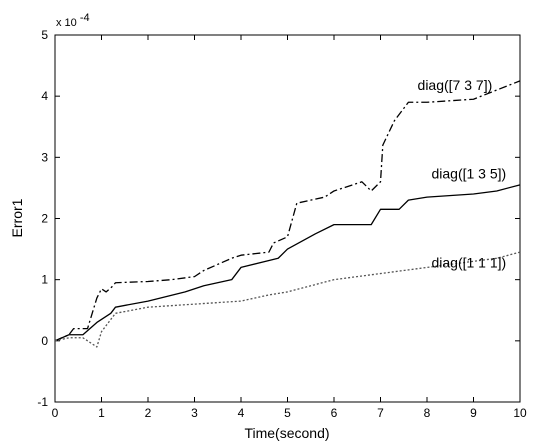 This screenshot has height=443, width=534. Describe the element at coordinates (455, 85) in the screenshot. I see `series-annotation: diag([7 3 7])` at that location.